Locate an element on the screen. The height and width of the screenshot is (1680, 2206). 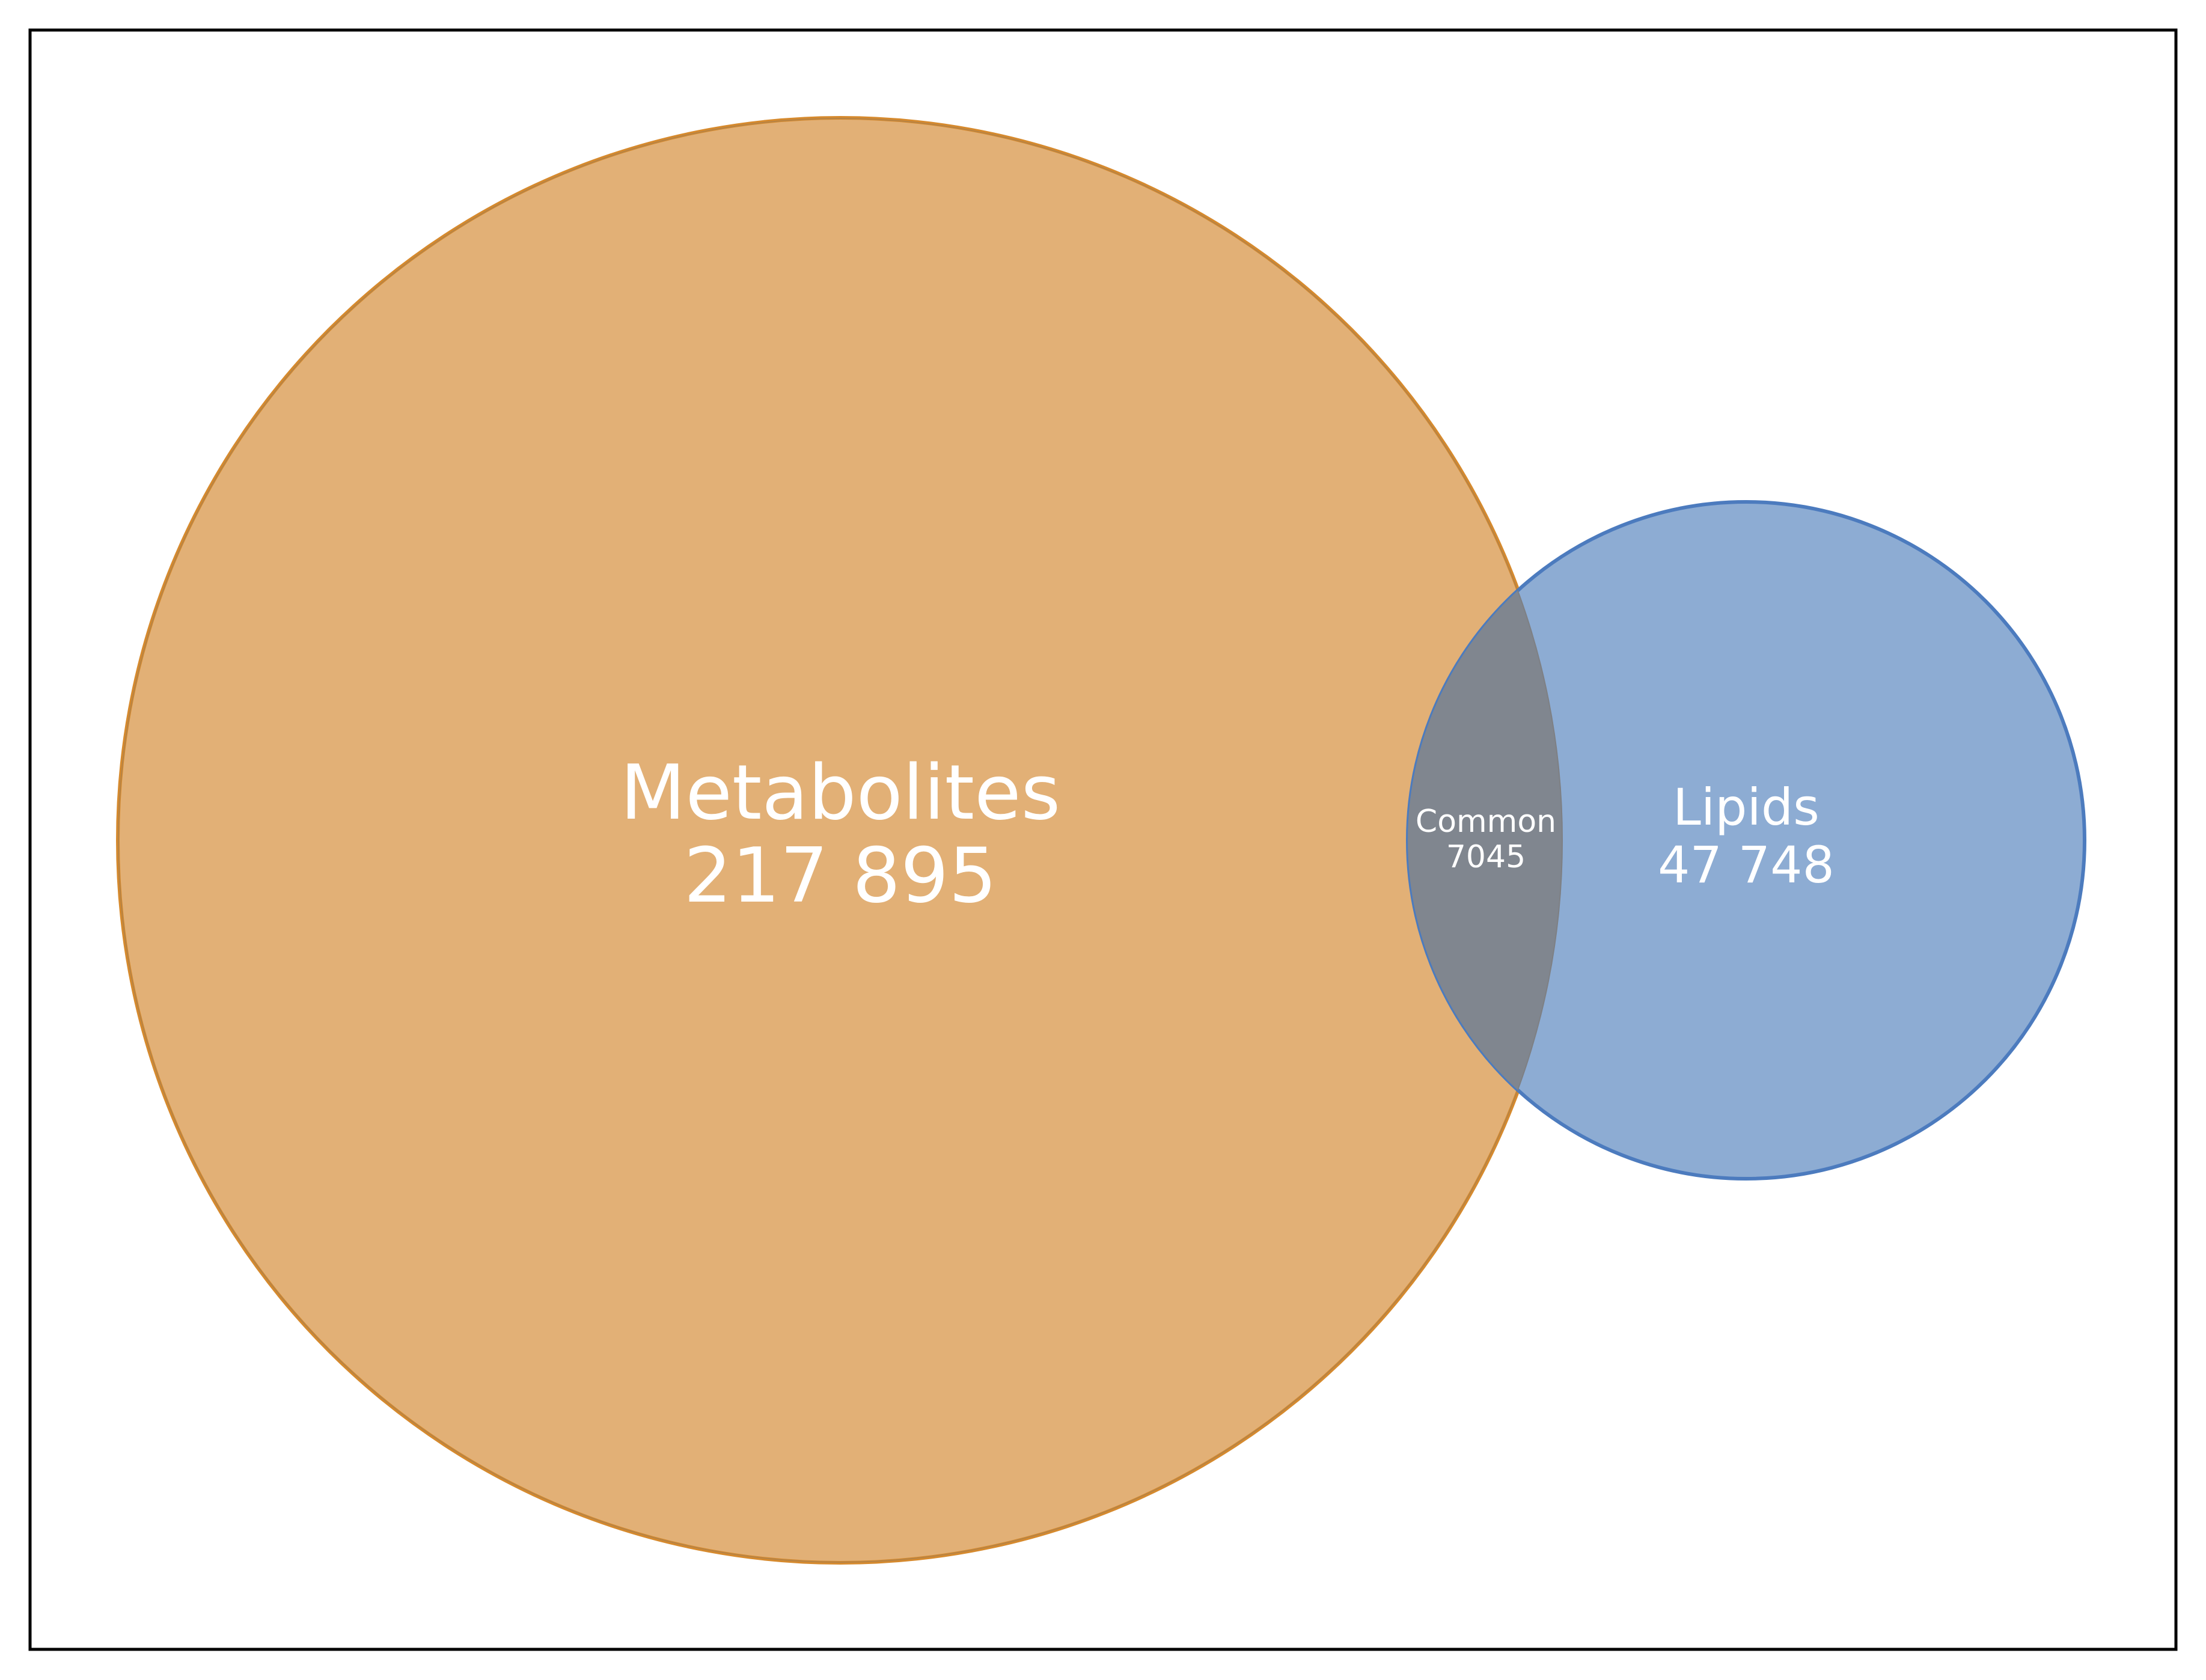
lipids-label: Lipids is located at coordinates (1746, 808).